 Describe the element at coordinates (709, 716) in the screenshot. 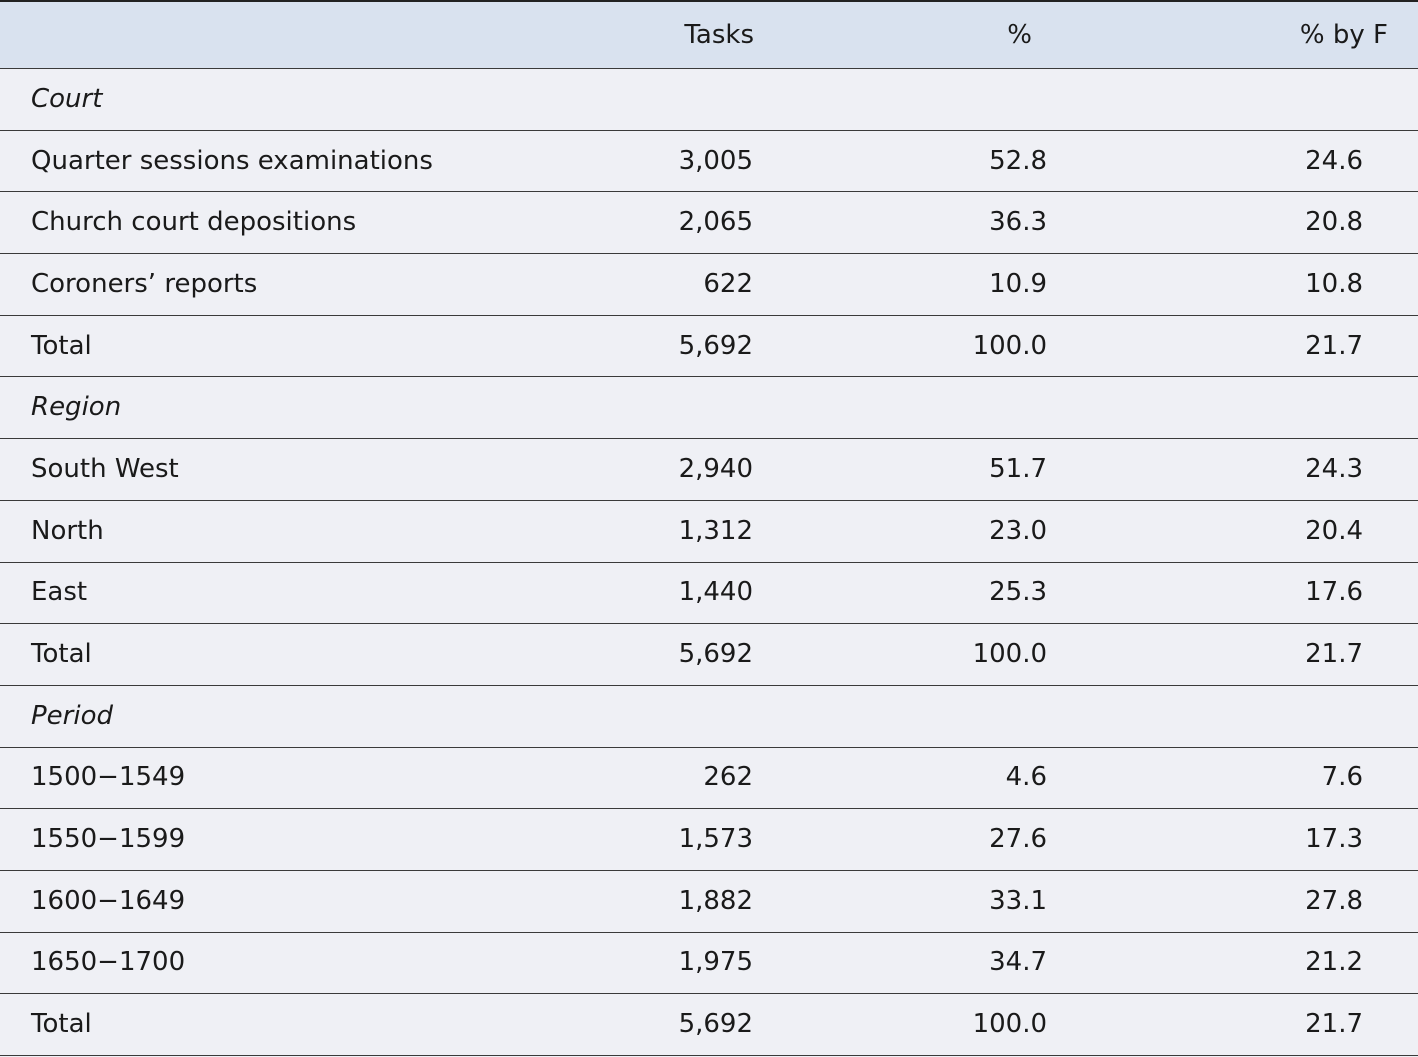

I see `section-row: Period` at that location.